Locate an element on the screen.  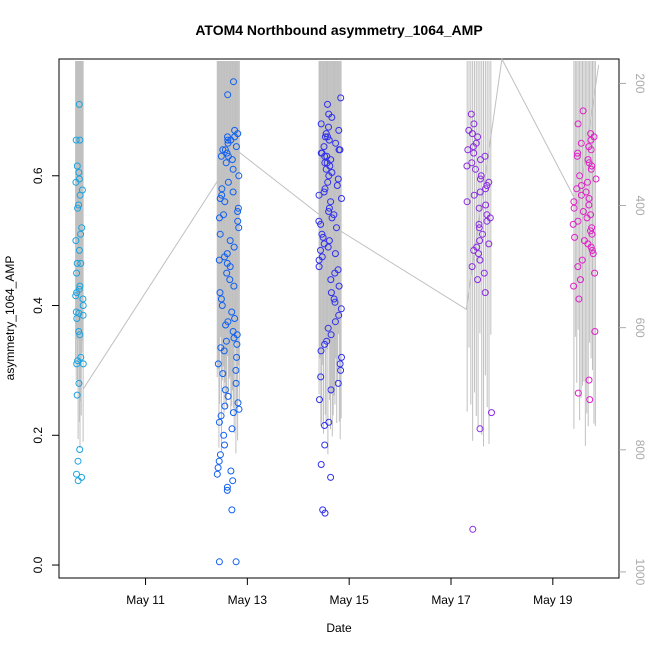
x-tick-label: May 11 is located at coordinates (145, 600).